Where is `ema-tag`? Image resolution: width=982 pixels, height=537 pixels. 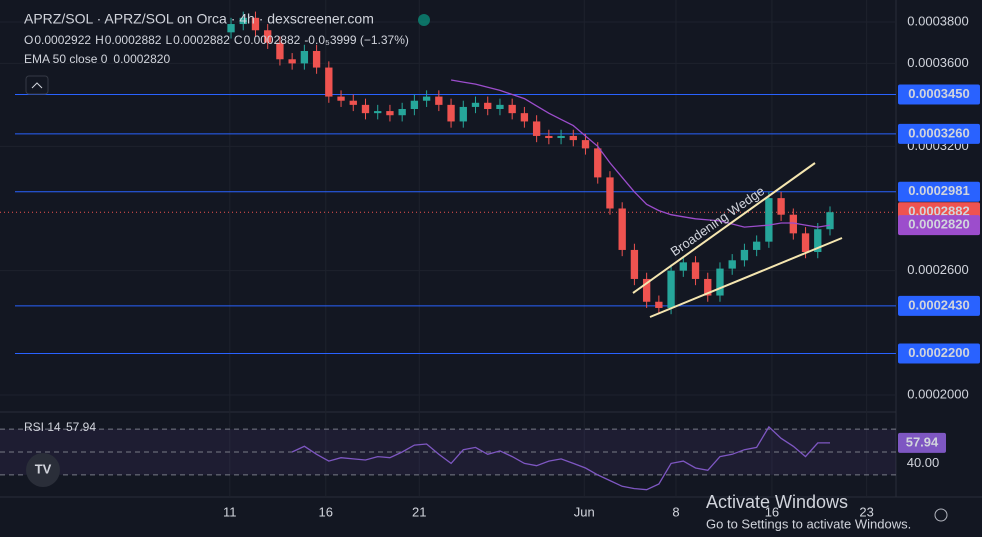 ema-tag is located at coordinates (939, 225).